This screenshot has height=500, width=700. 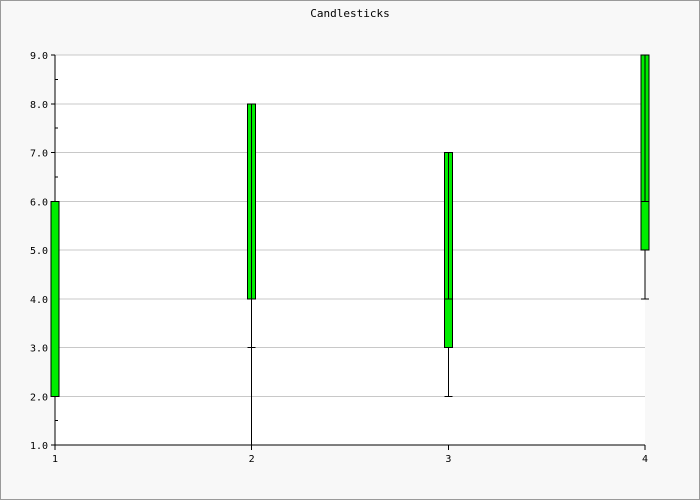 What do you see at coordinates (349, 13) in the screenshot?
I see `chart-title: Candlesticks` at bounding box center [349, 13].